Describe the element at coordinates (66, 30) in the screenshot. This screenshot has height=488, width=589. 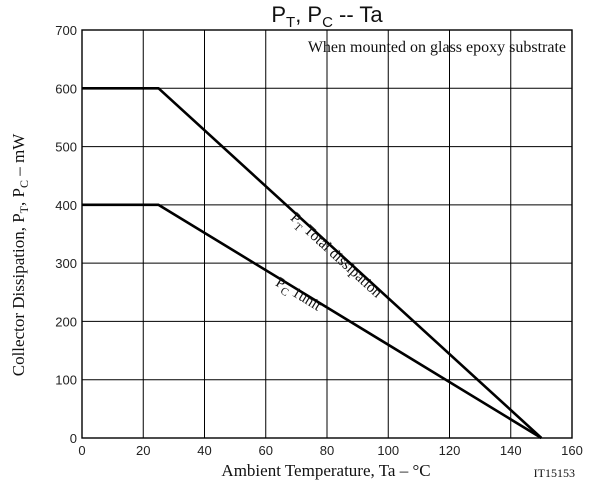
I see `y-tick-label: 700` at that location.